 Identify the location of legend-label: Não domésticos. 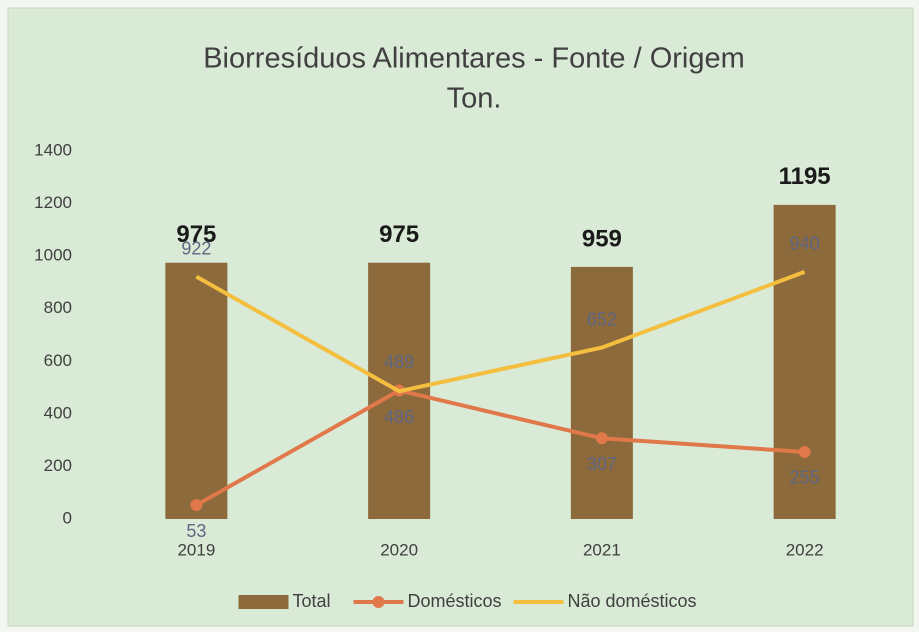
(632, 601).